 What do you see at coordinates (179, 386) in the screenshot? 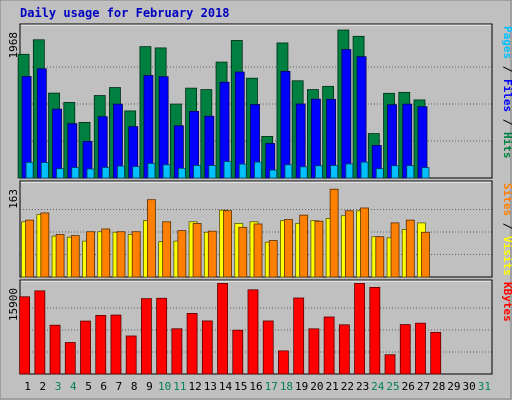
I see `x-tick-label: 11` at bounding box center [179, 386].